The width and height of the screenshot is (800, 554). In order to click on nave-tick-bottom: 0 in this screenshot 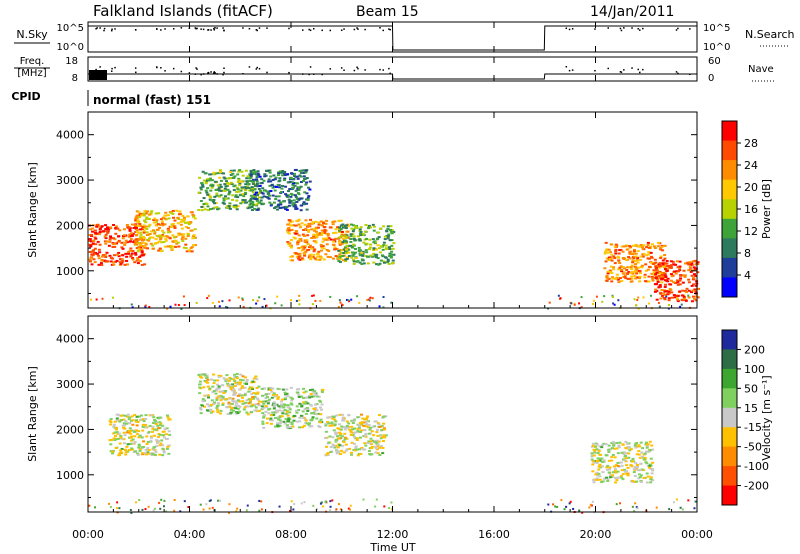, I will do `click(711, 78)`.